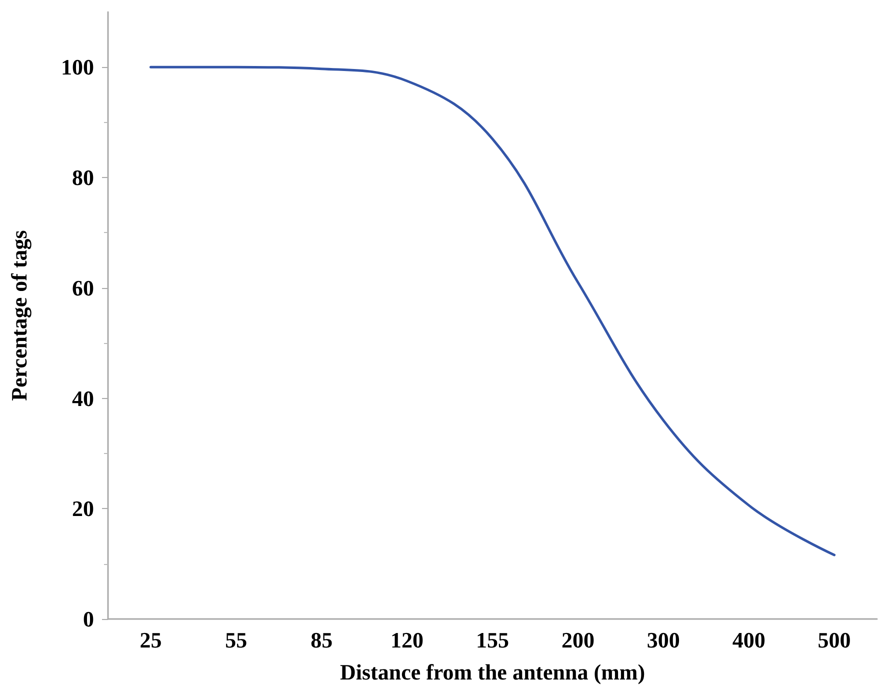  I want to click on y-tick-label: 60, so click(83, 287).